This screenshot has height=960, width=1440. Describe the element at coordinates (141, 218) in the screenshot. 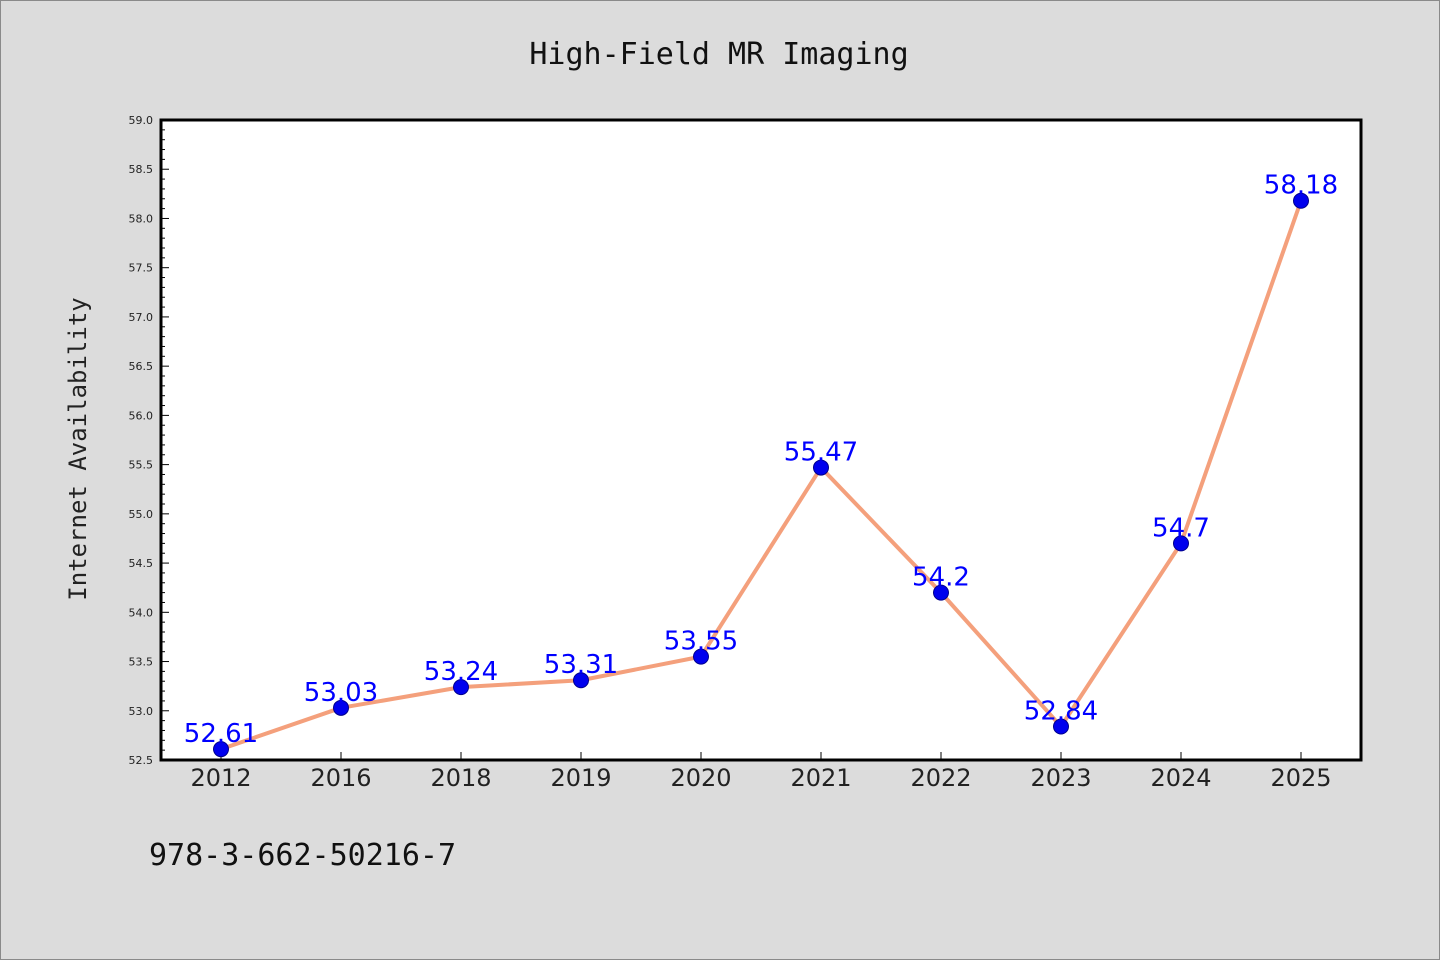

I see `y-tick-label: 58.0` at that location.